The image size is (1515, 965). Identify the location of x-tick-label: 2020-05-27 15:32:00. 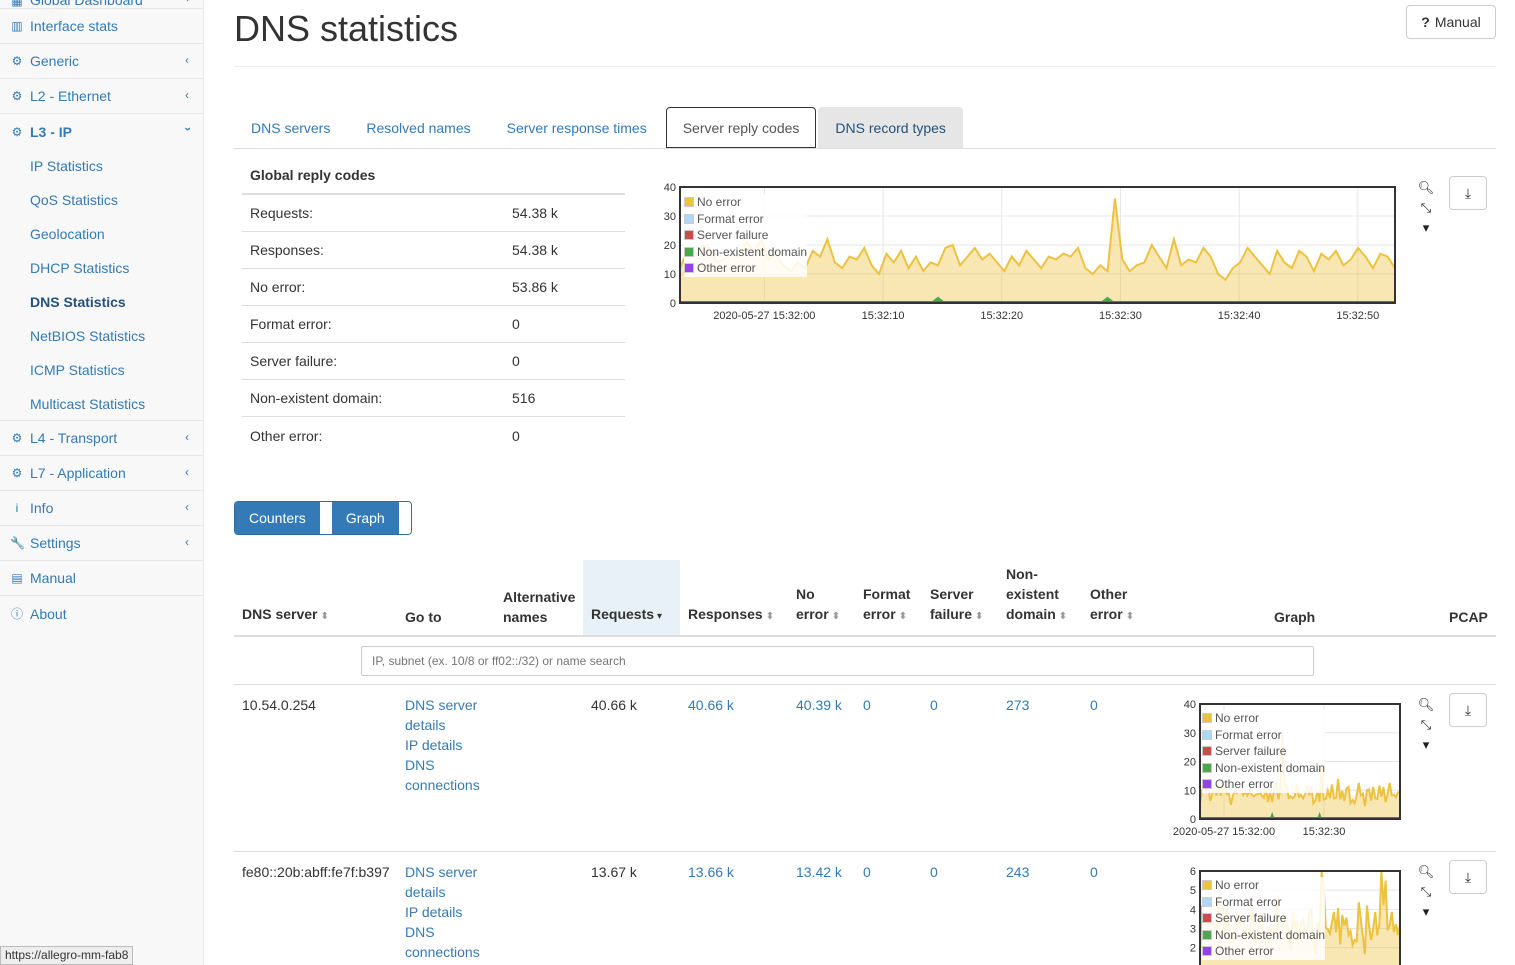
(764, 316).